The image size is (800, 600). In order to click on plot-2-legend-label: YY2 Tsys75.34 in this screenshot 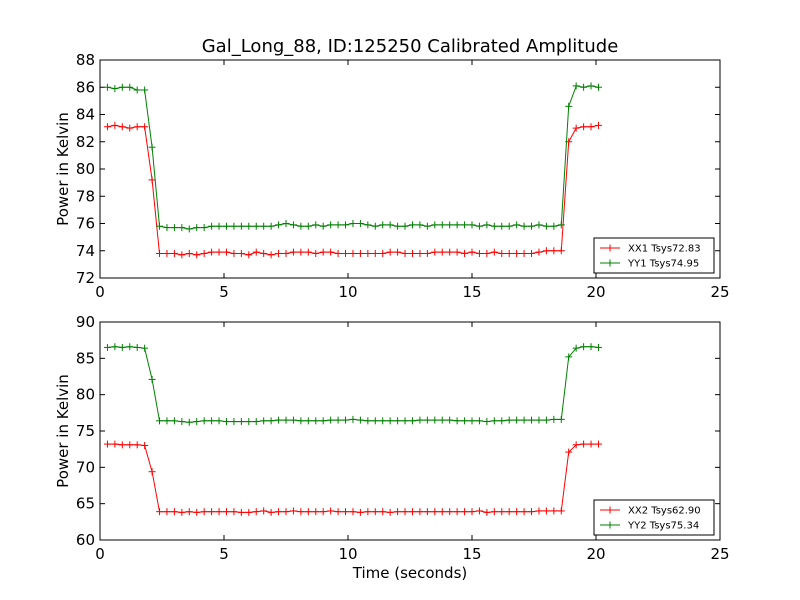, I will do `click(663, 526)`.